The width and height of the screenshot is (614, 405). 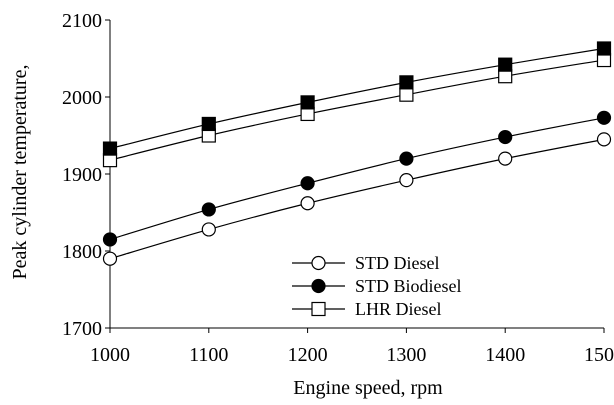 What do you see at coordinates (82, 252) in the screenshot?
I see `y-tick-label: 1800` at bounding box center [82, 252].